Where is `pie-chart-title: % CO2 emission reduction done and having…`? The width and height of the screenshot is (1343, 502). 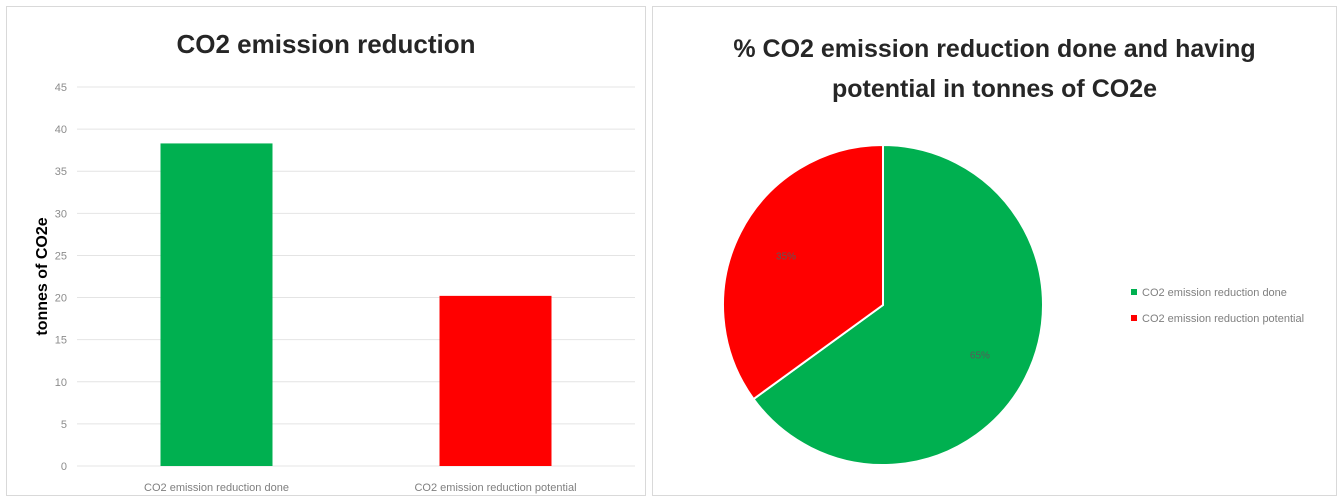
pie-chart-title: % CO2 emission reduction done and having… is located at coordinates (994, 69).